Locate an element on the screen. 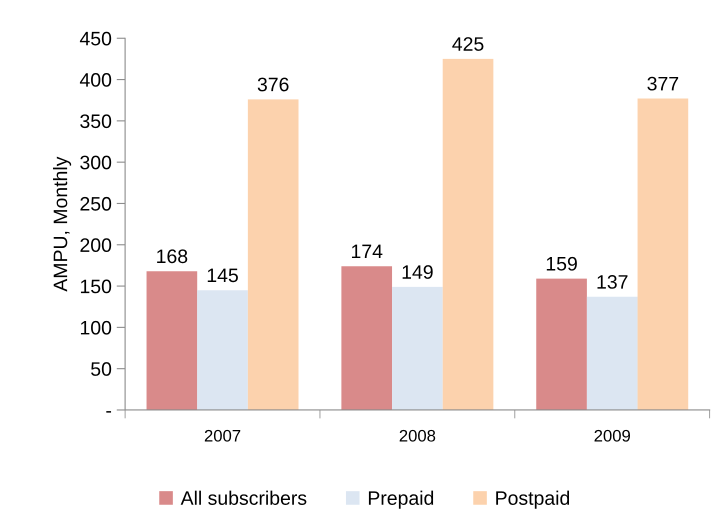  y-tick-label: - is located at coordinates (109, 412).